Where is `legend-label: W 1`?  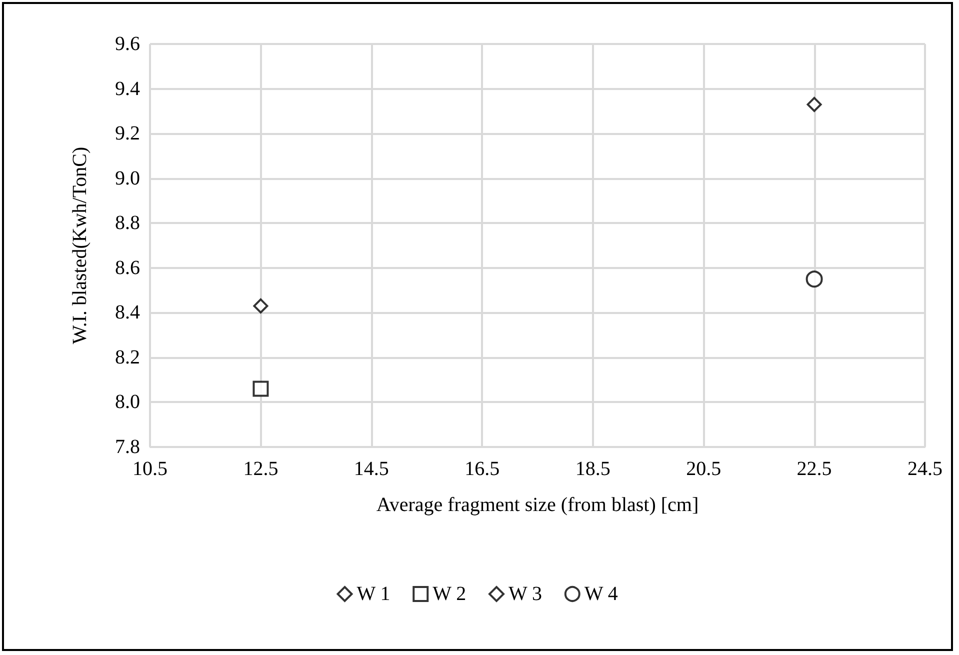
legend-label: W 1 is located at coordinates (373, 594).